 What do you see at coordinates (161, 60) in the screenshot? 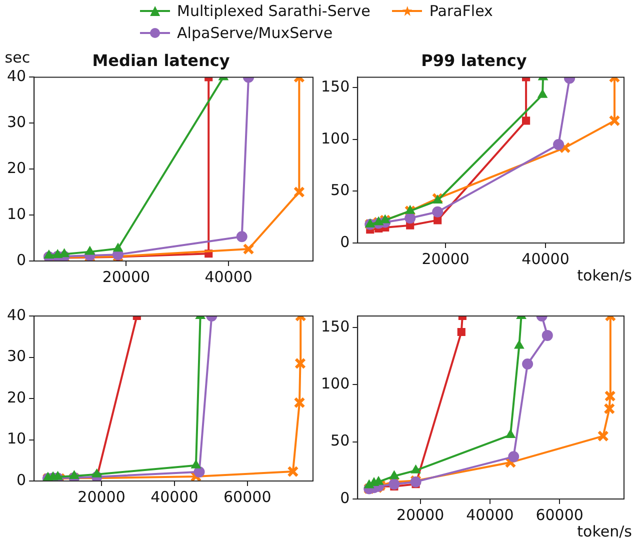
I see `chart-title: Median latency` at bounding box center [161, 60].